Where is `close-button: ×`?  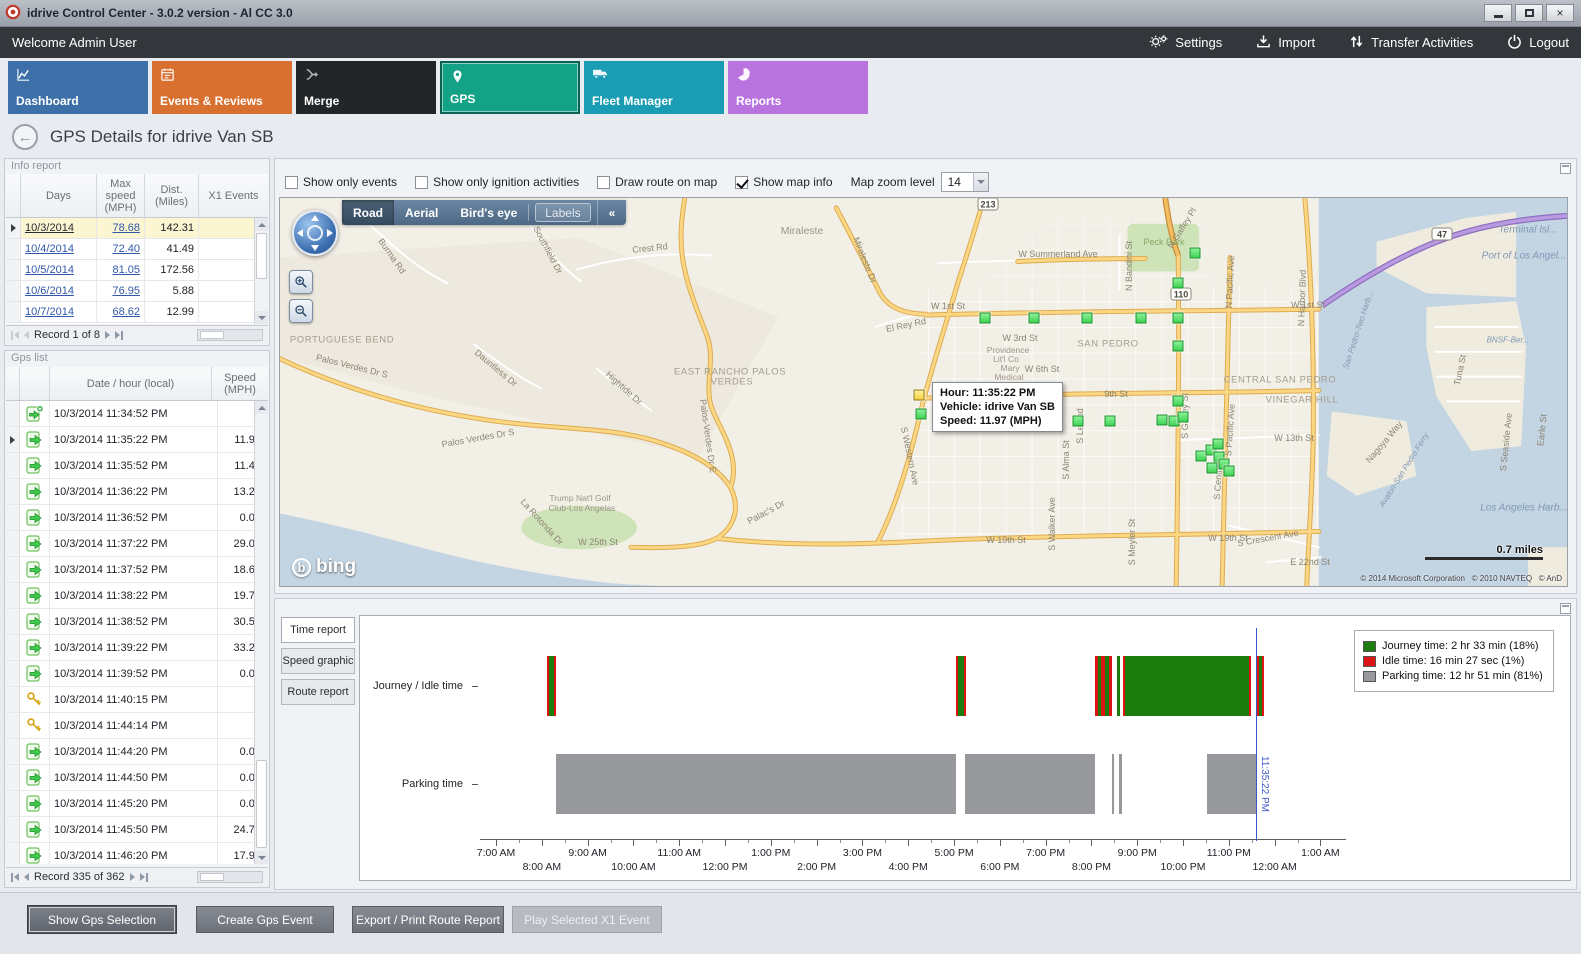
close-button: × is located at coordinates (1560, 13).